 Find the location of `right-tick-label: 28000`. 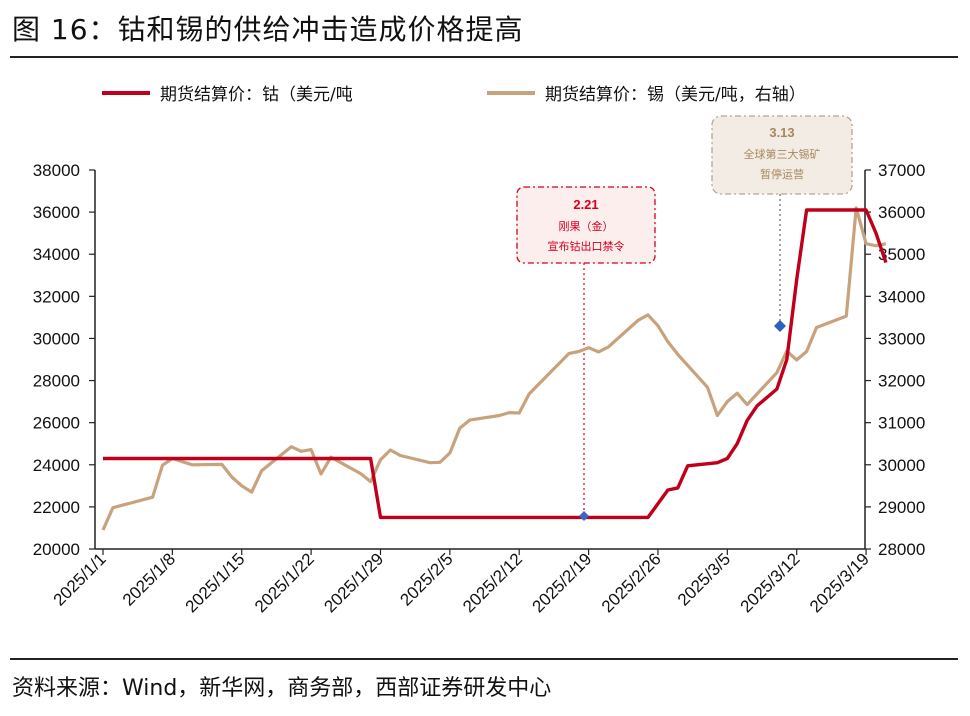

right-tick-label: 28000 is located at coordinates (901, 549).